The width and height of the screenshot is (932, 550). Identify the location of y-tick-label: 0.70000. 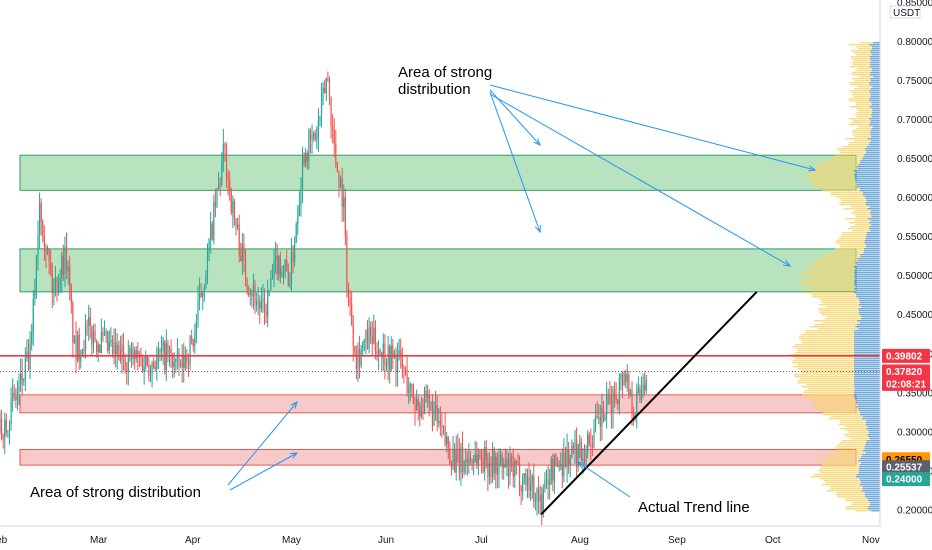
(914, 120).